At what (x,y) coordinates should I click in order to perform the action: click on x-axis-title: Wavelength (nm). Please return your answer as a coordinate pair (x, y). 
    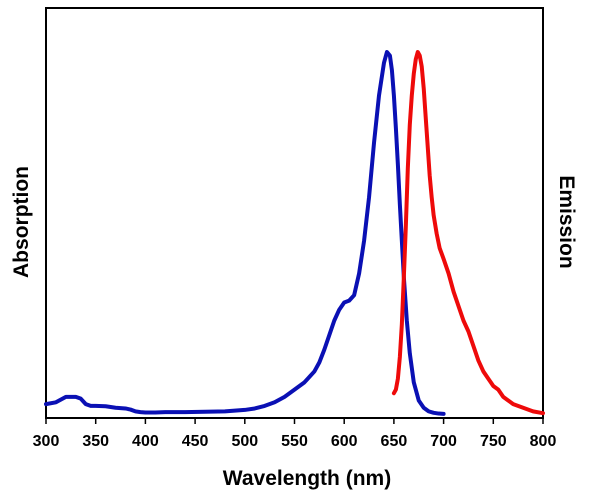
    Looking at the image, I should click on (307, 478).